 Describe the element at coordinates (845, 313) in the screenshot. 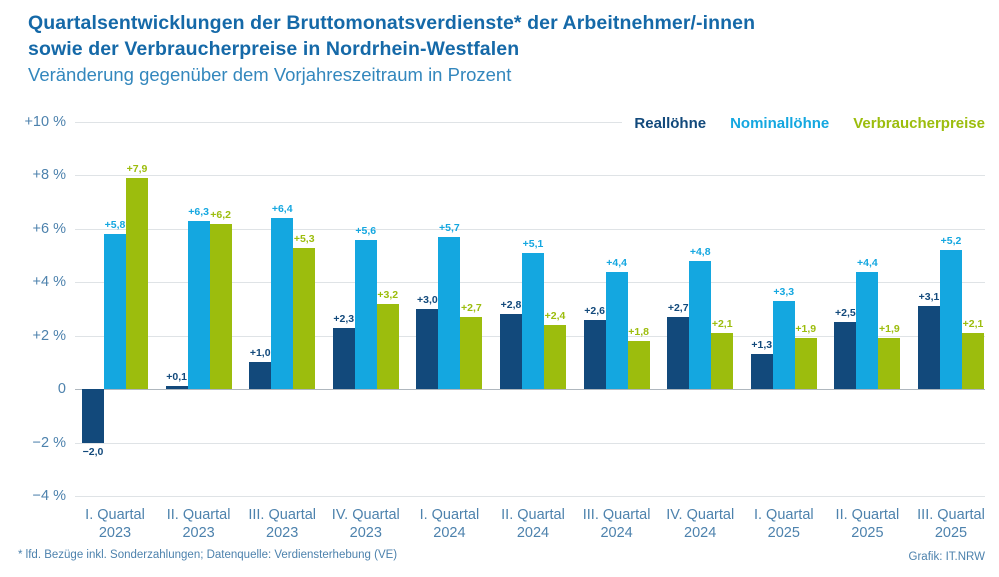

I see `bar-value-label: +2,5` at that location.